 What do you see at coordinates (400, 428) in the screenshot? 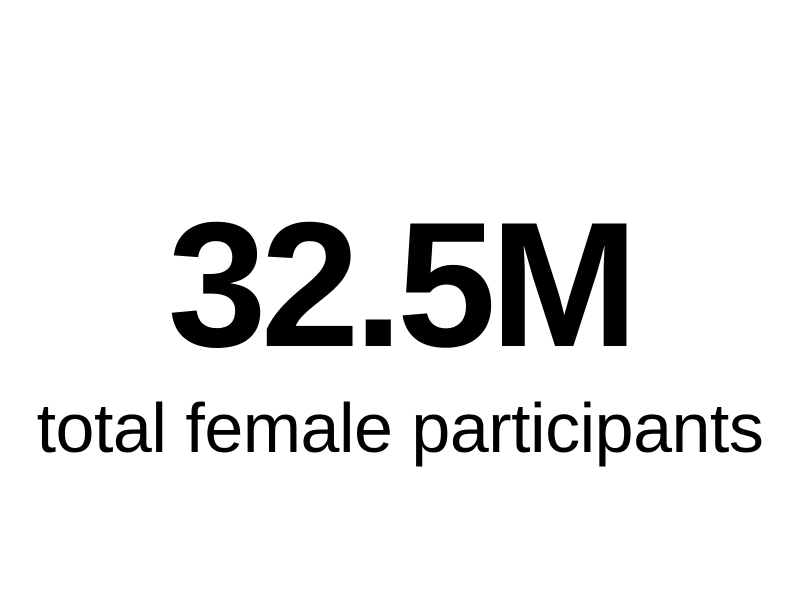
I see `metric-label: total female participants` at bounding box center [400, 428].